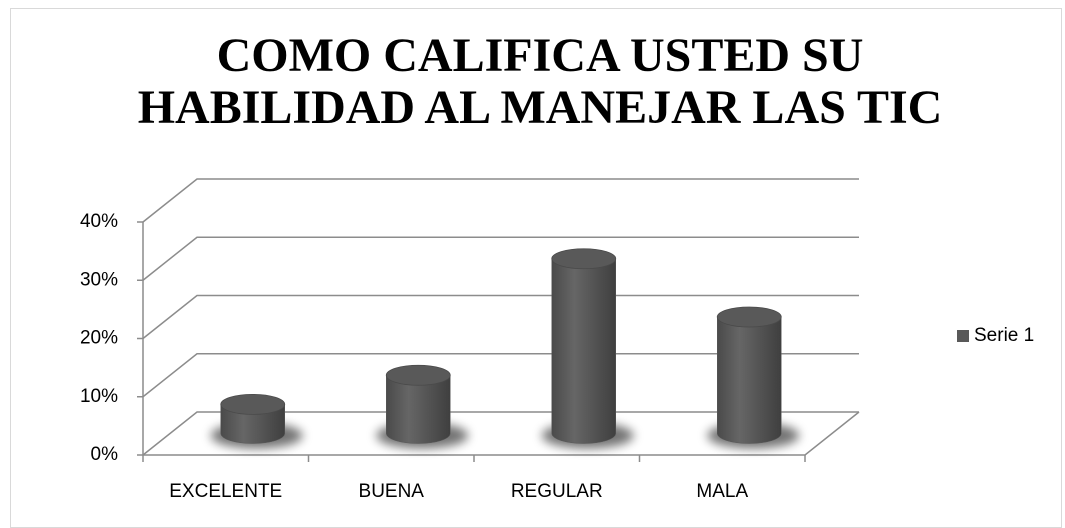 This screenshot has height=528, width=1065. I want to click on y-tick-label: 20%, so click(99, 338).